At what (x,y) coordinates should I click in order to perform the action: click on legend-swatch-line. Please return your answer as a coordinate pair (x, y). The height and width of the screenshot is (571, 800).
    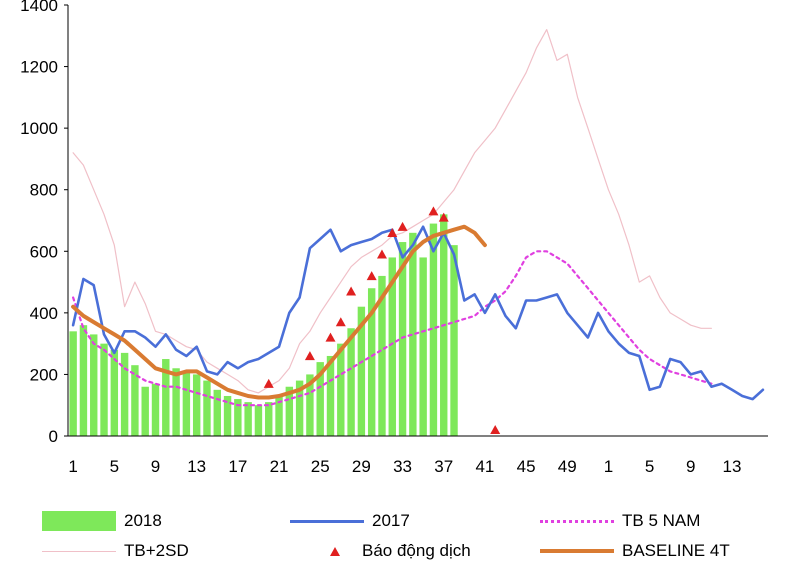
    Looking at the image, I should click on (327, 521).